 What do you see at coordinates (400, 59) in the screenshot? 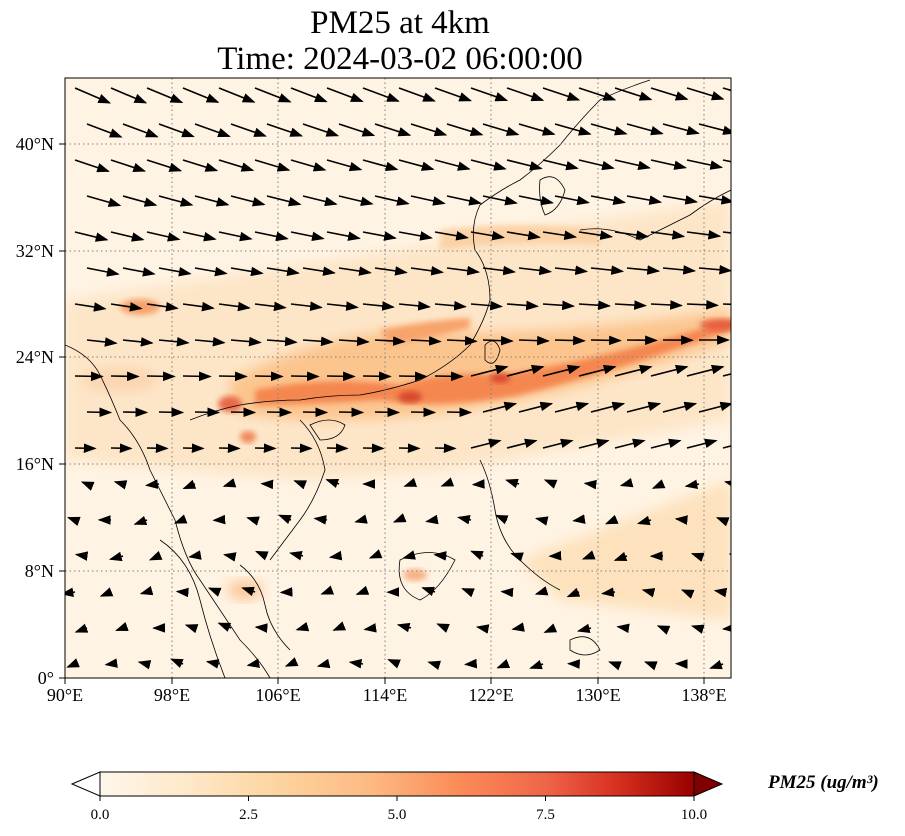
I see `map-title-line2: Time: 2024-03-02 06:00:00` at bounding box center [400, 59].